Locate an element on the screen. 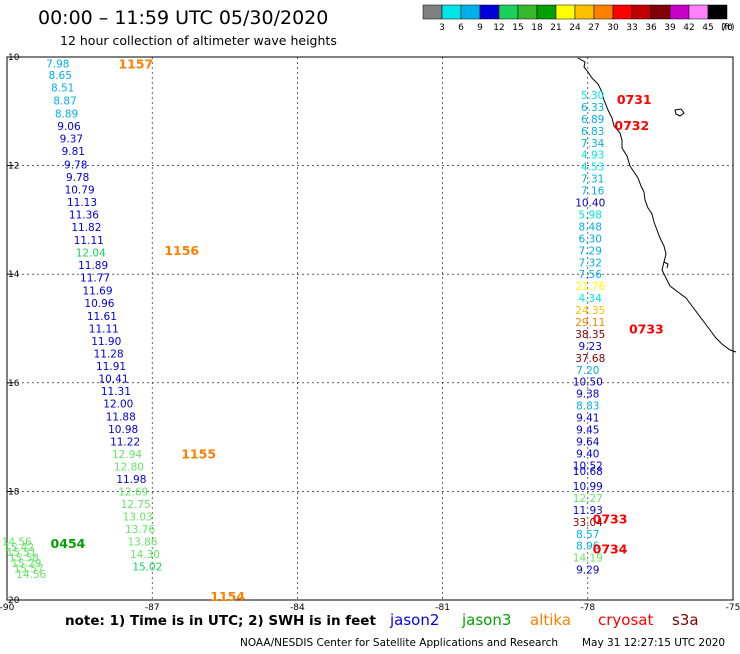 This screenshot has width=740, height=654. color-scale-legend: 3 6 9 12 15 18 21 24 27 30 33 36 39 42 45 70(ft) is located at coordinates (578, 18).